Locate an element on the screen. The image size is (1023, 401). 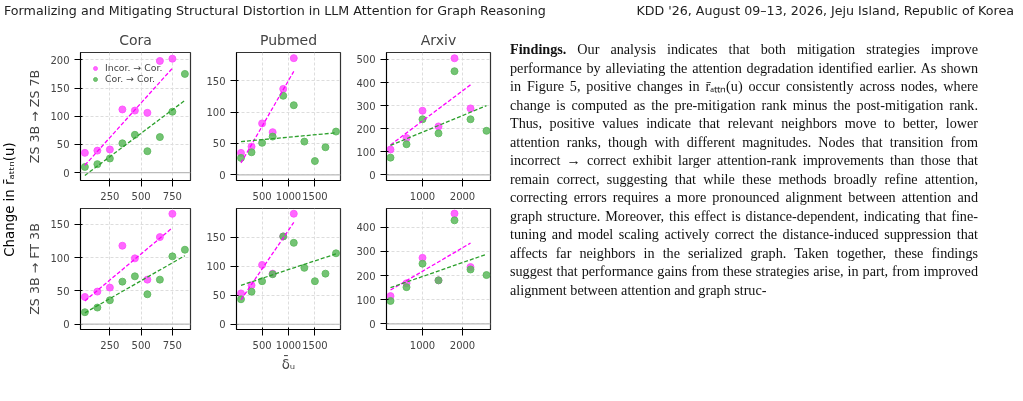
chart-title: Pubmed is located at coordinates (288, 39).